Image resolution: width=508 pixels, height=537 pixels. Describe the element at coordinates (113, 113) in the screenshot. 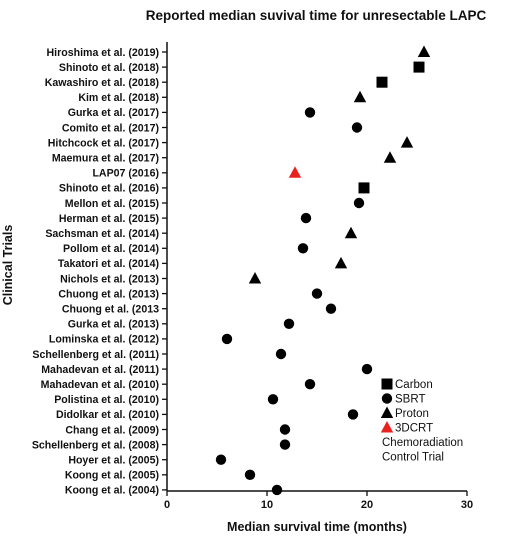

I see `category-label: Gurka et al. (2017)` at that location.